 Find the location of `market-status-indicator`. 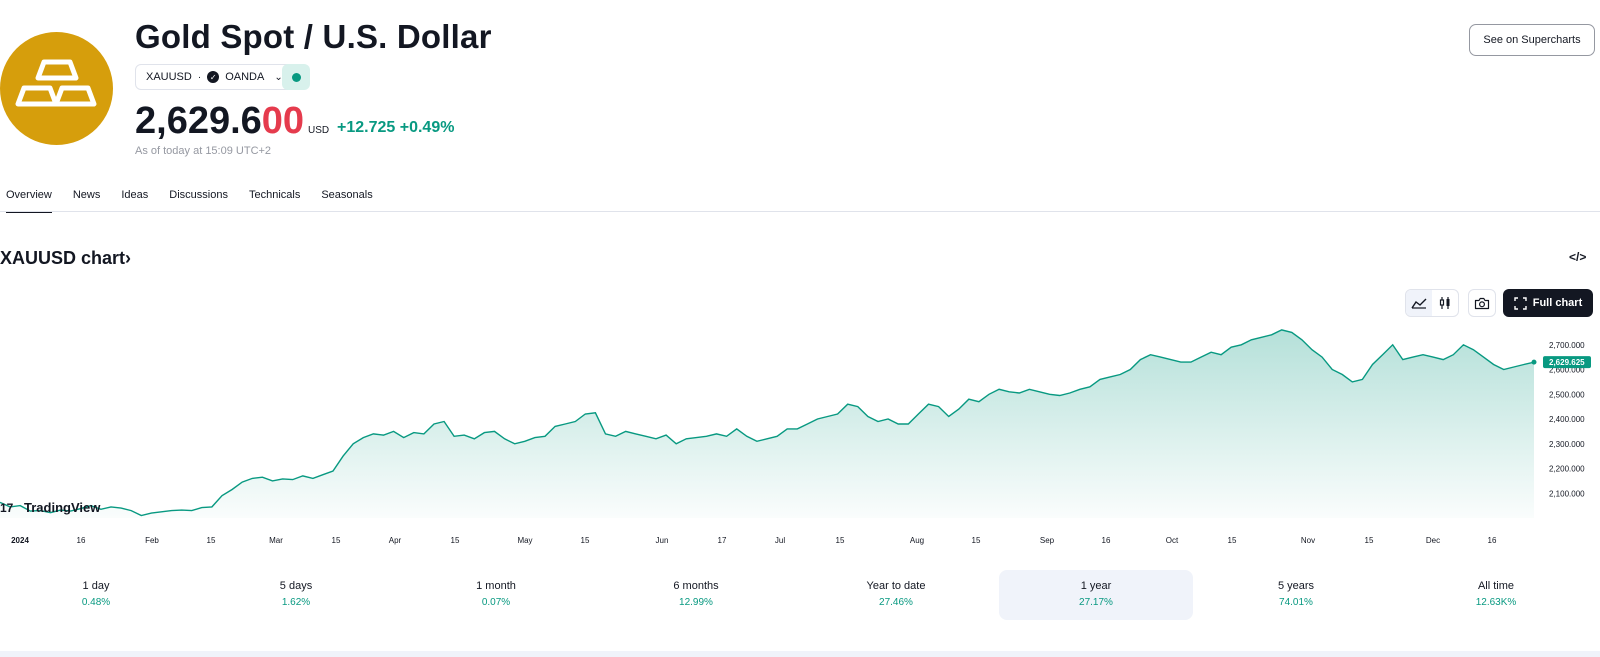

market-status-indicator is located at coordinates (296, 77).